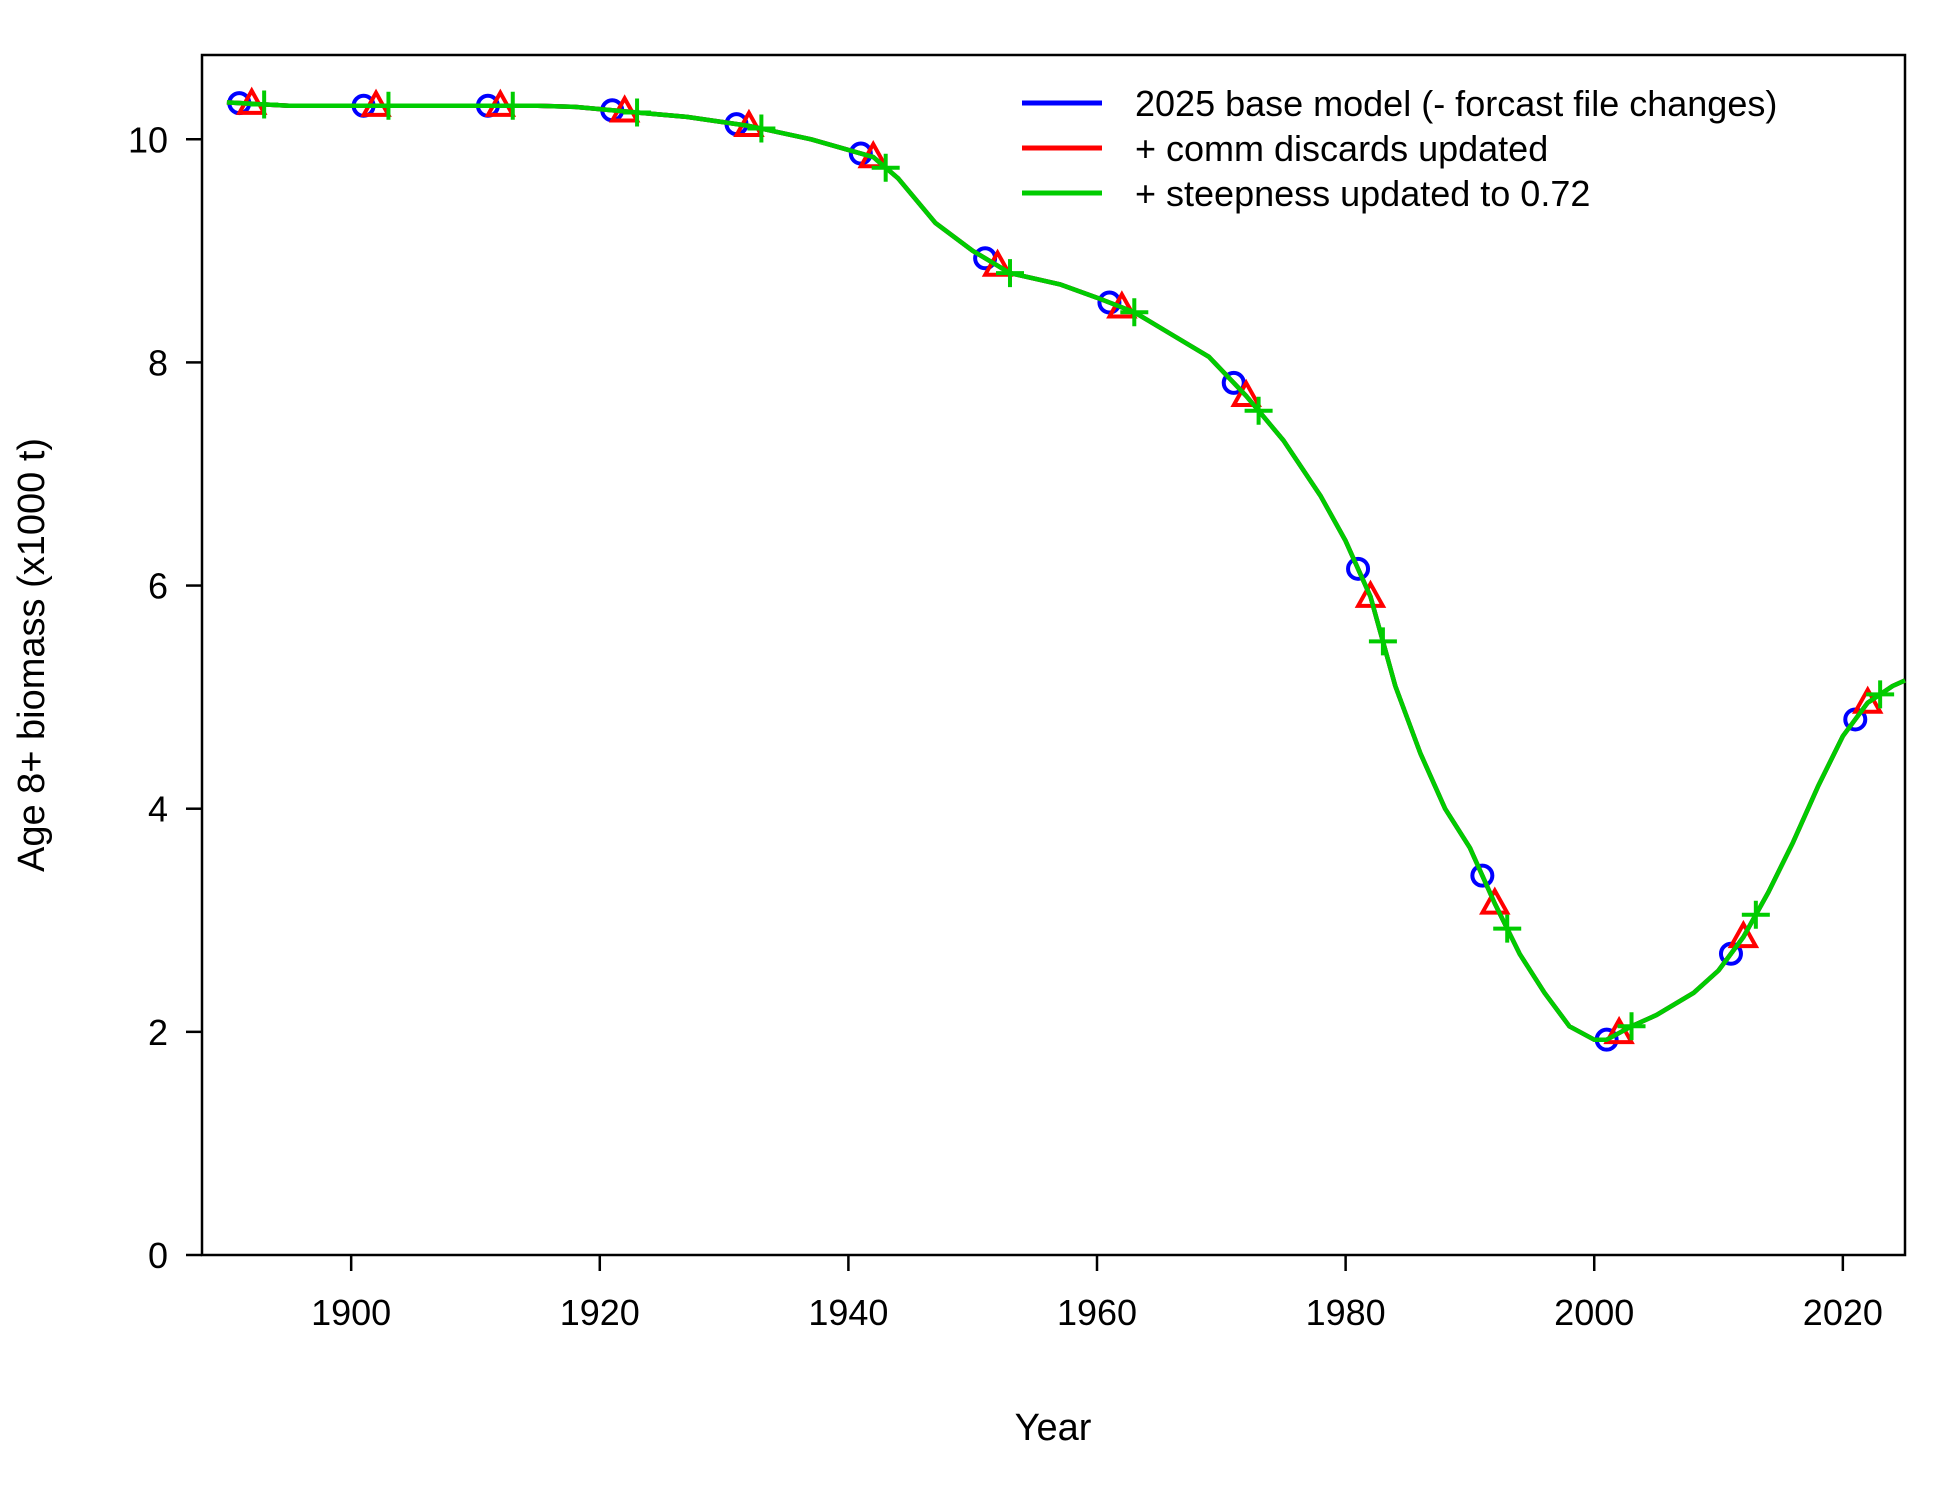 This screenshot has height=1500, width=1950. Describe the element at coordinates (165, 697) in the screenshot. I see `y-axis: 0 2 4 6 8 10` at that location.